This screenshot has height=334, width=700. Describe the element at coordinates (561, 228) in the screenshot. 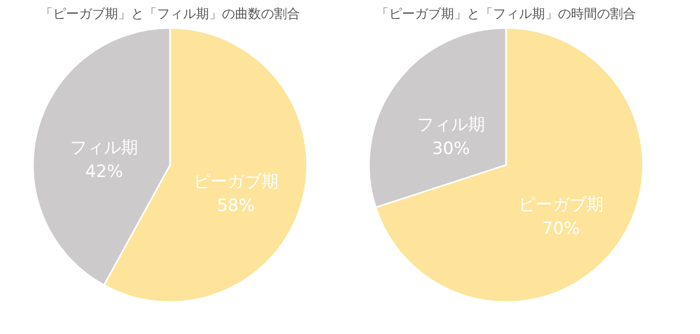

I see `data-label: 70%` at that location.